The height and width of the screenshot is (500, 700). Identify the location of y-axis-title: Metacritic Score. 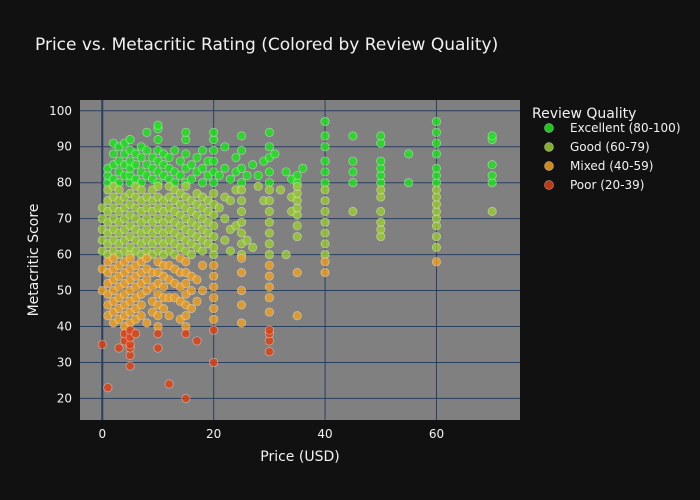
(34, 260).